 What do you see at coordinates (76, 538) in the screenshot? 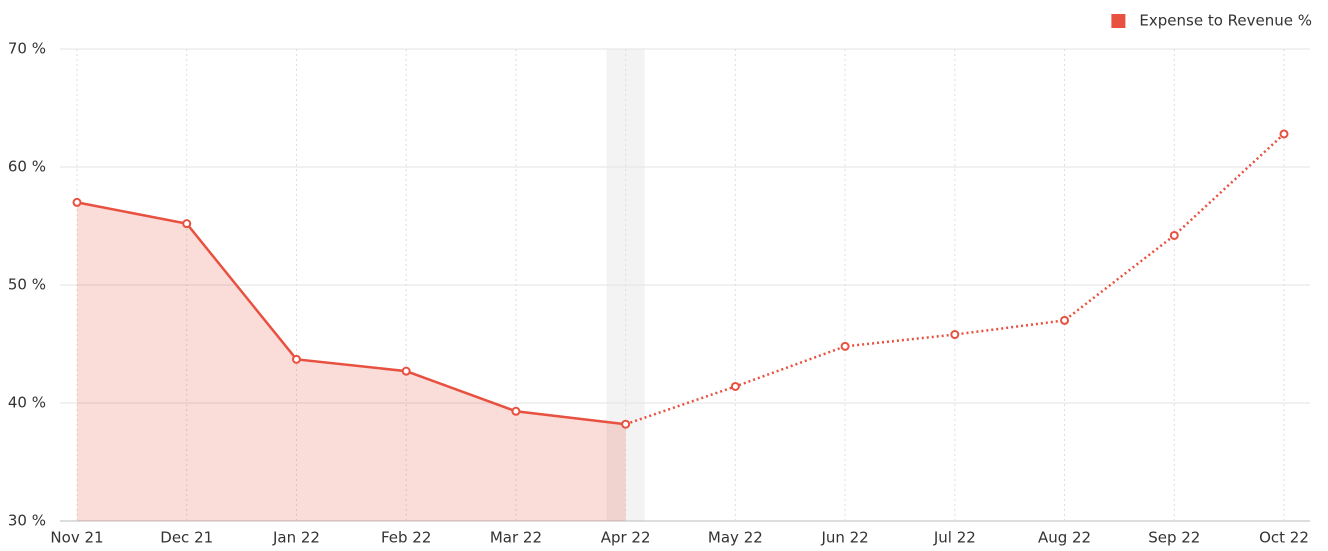
I see `x-tick-label: Nov 21` at bounding box center [76, 538].